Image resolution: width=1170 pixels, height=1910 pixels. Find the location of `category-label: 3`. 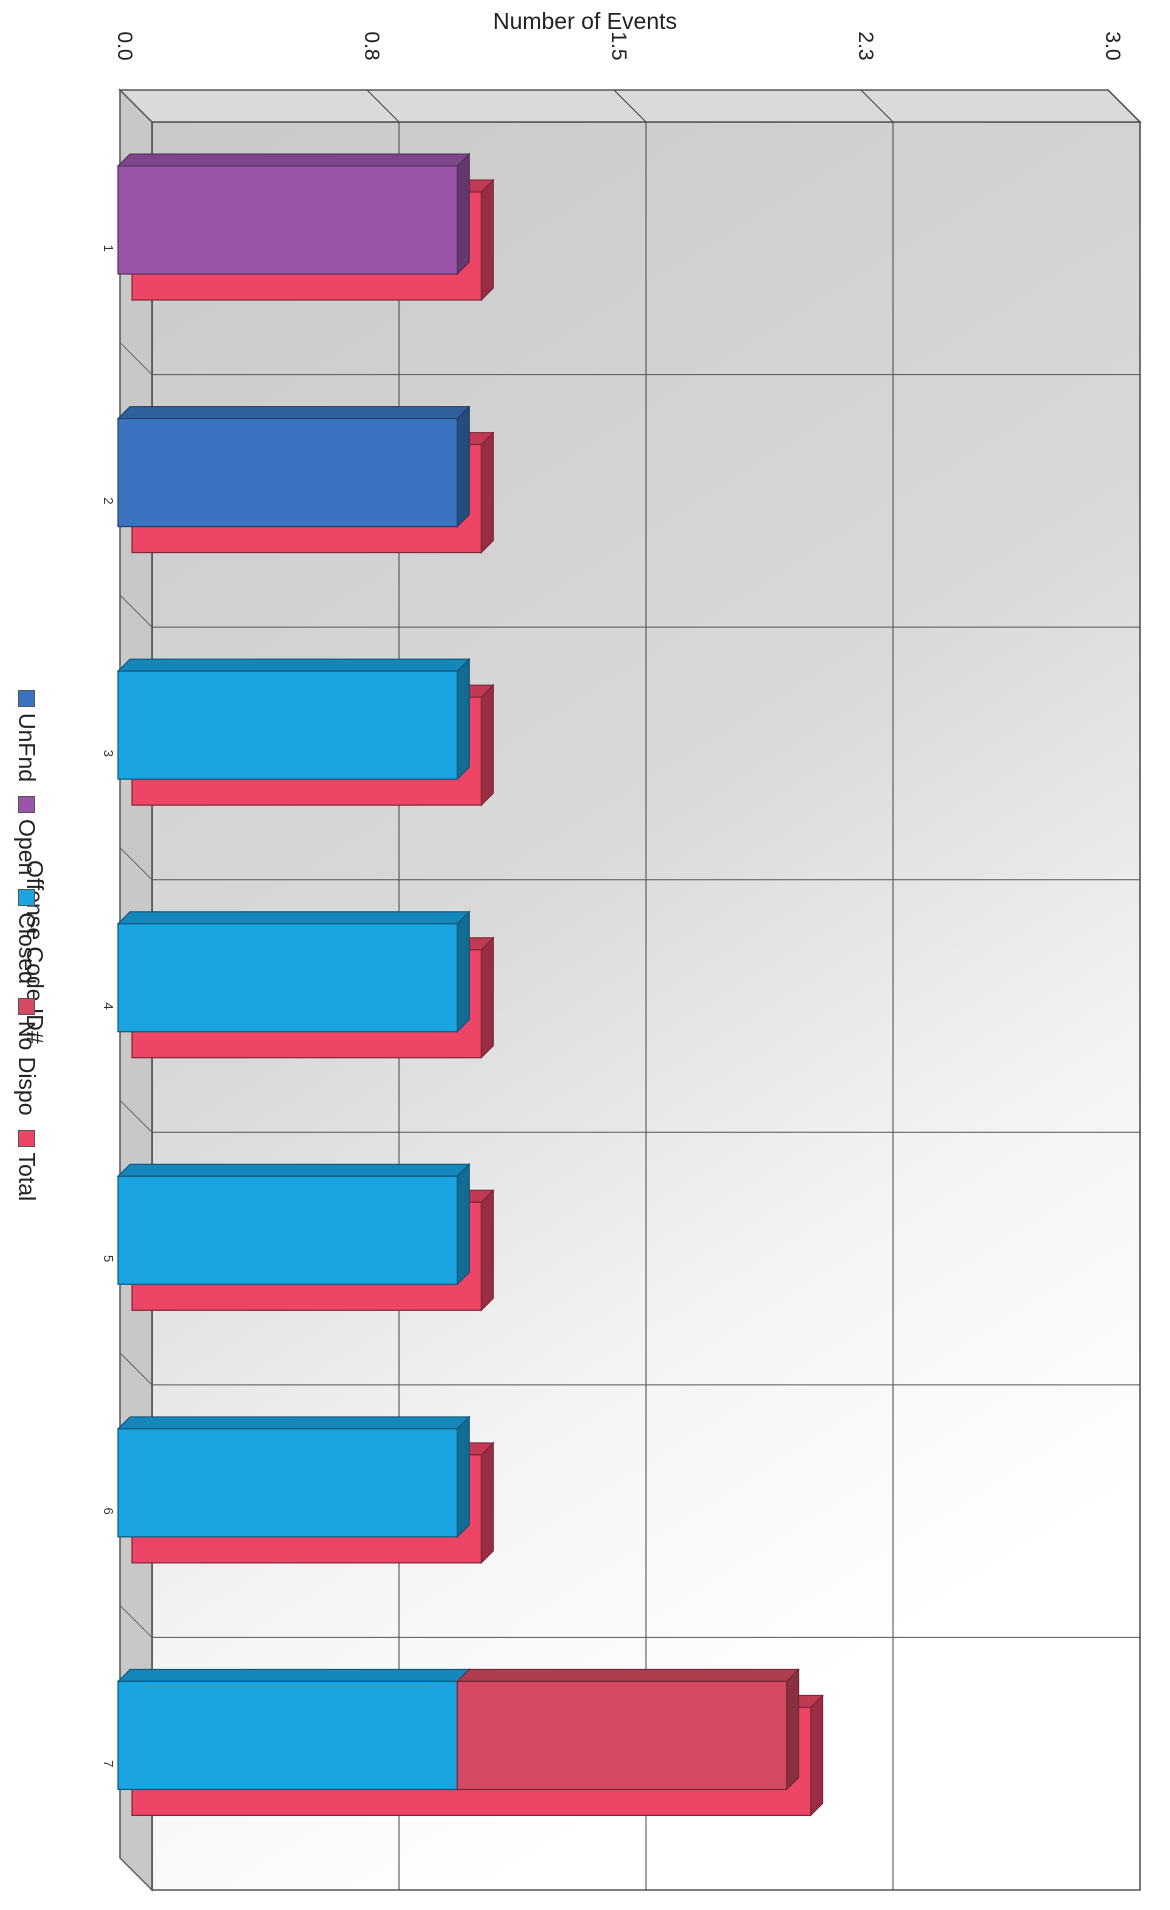

category-label: 3 is located at coordinates (108, 753).